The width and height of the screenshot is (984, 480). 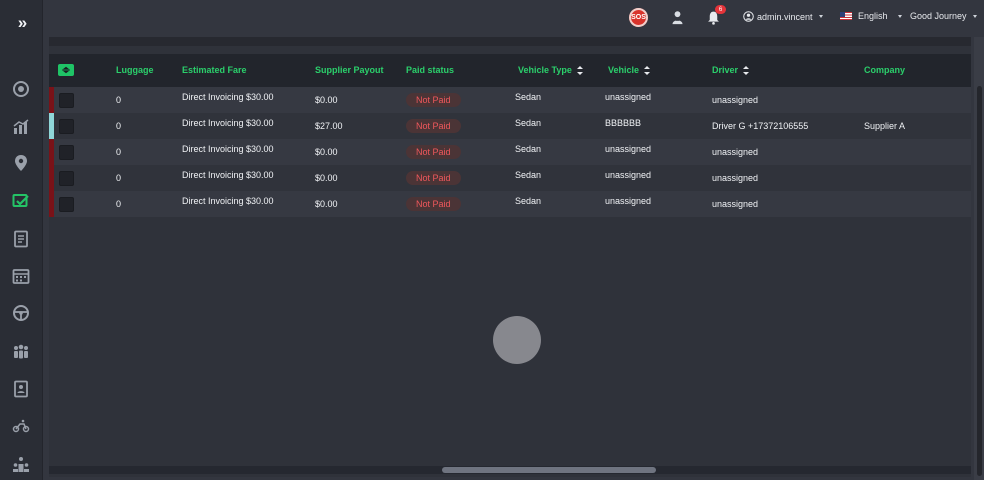 I want to click on language-selector: English, so click(x=871, y=16).